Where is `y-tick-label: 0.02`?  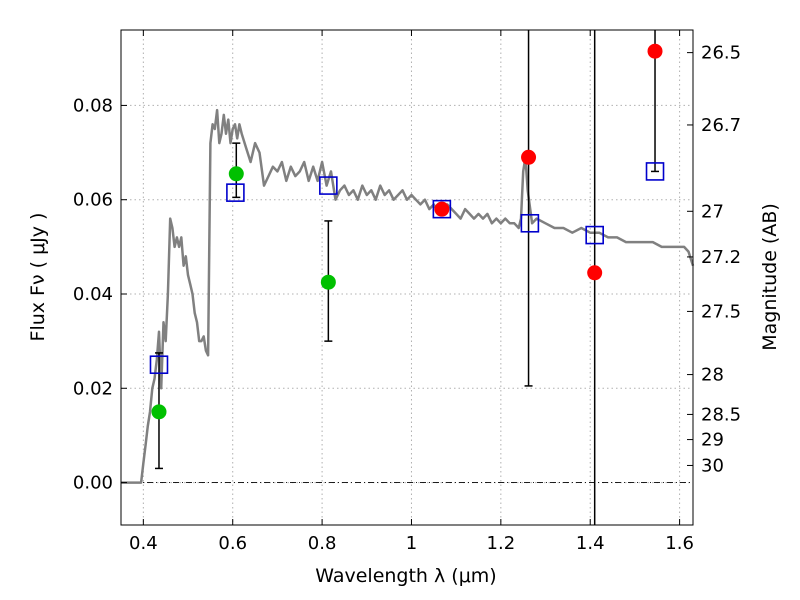
y-tick-label: 0.02 is located at coordinates (93, 388).